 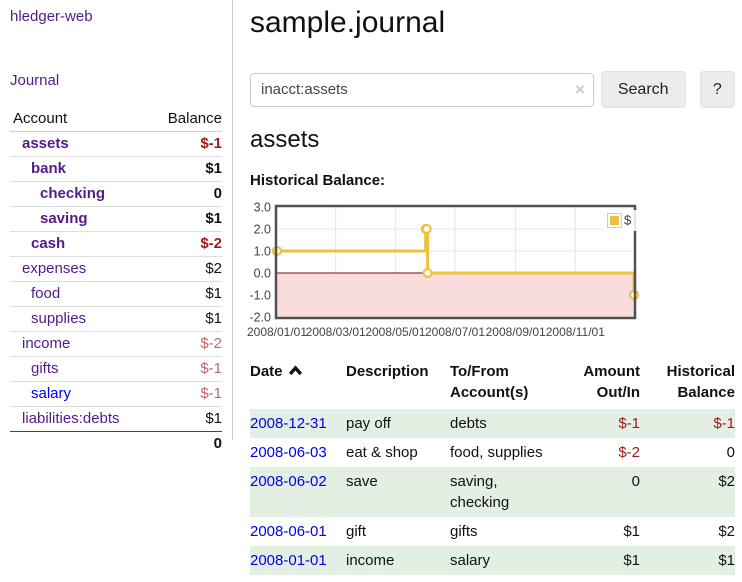 I want to click on accounts-total-row: 0, so click(x=116, y=443).